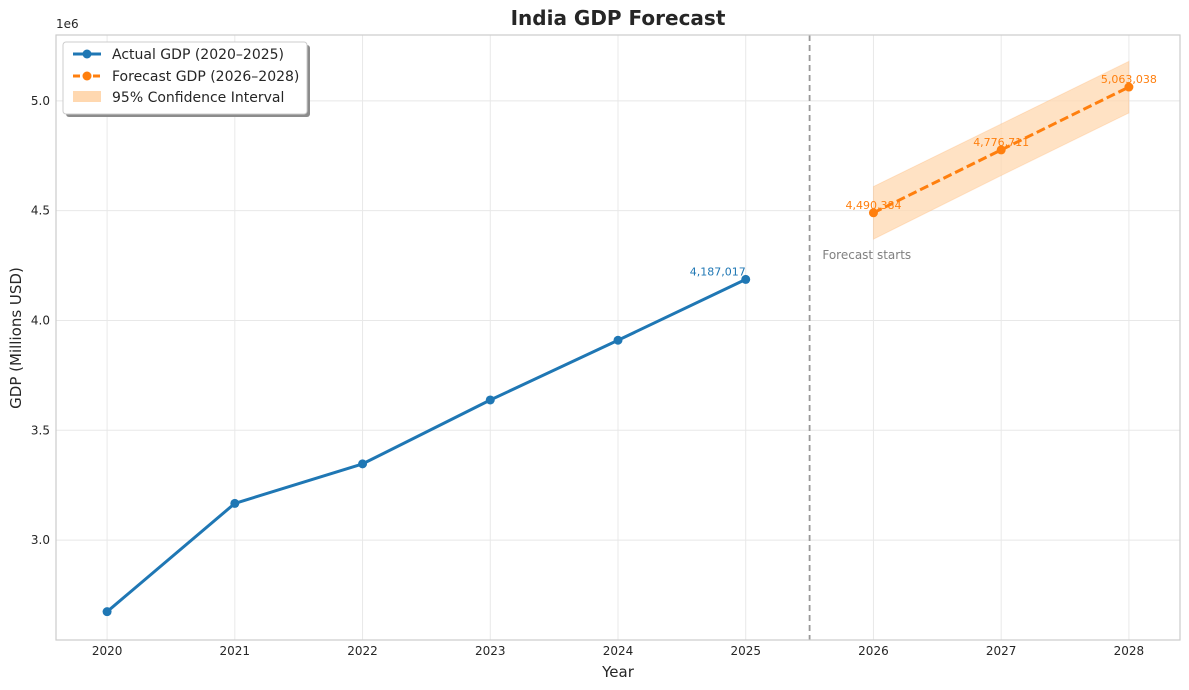 Image resolution: width=1189 pixels, height=690 pixels. I want to click on x-tick-label: 2022, so click(362, 651).